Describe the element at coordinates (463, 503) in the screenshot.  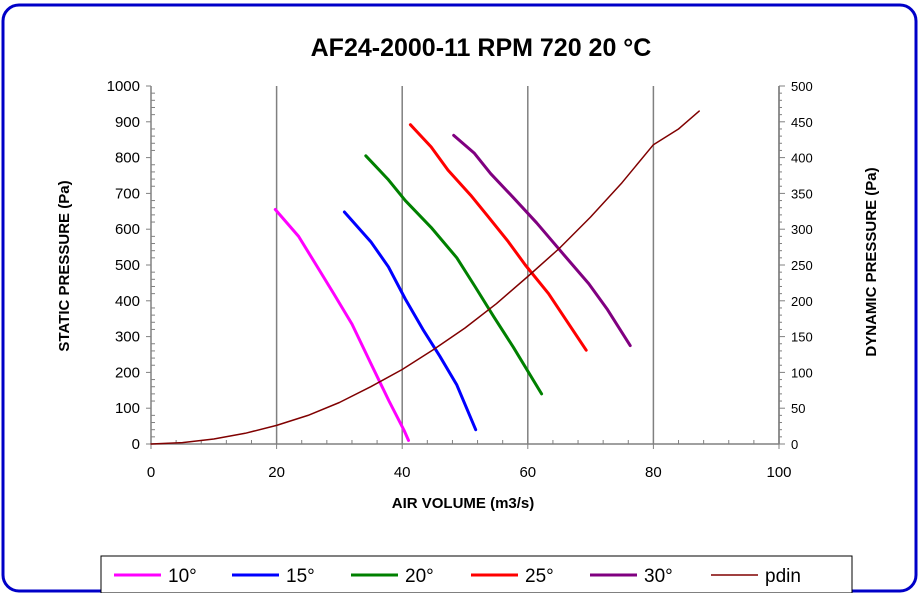
I see `x-axis-title: AIR VOLUME (m3/s)` at that location.